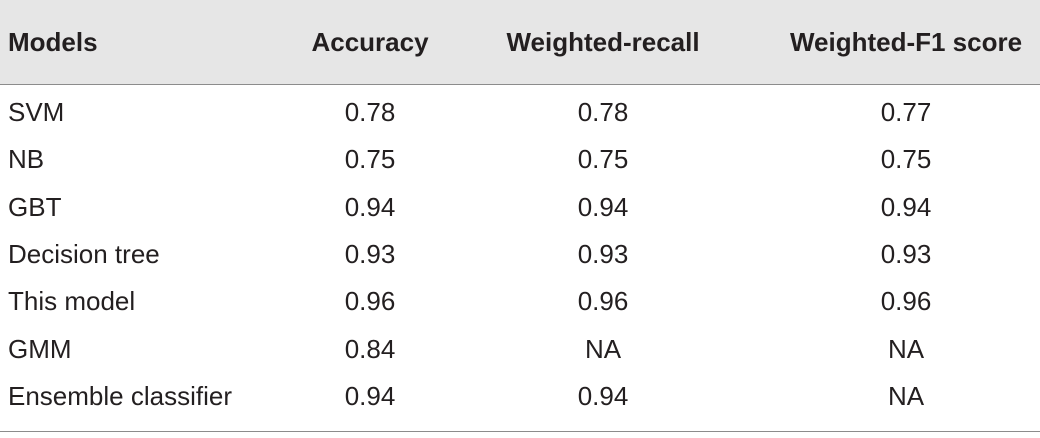  Describe the element at coordinates (26, 159) in the screenshot. I see `row-label: NB` at that location.